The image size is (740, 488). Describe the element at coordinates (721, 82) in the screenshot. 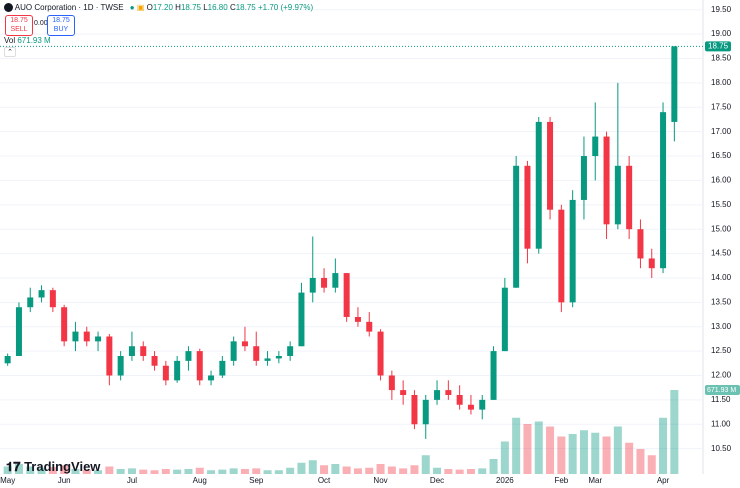

I see `y-tick-label: 18.00` at that location.